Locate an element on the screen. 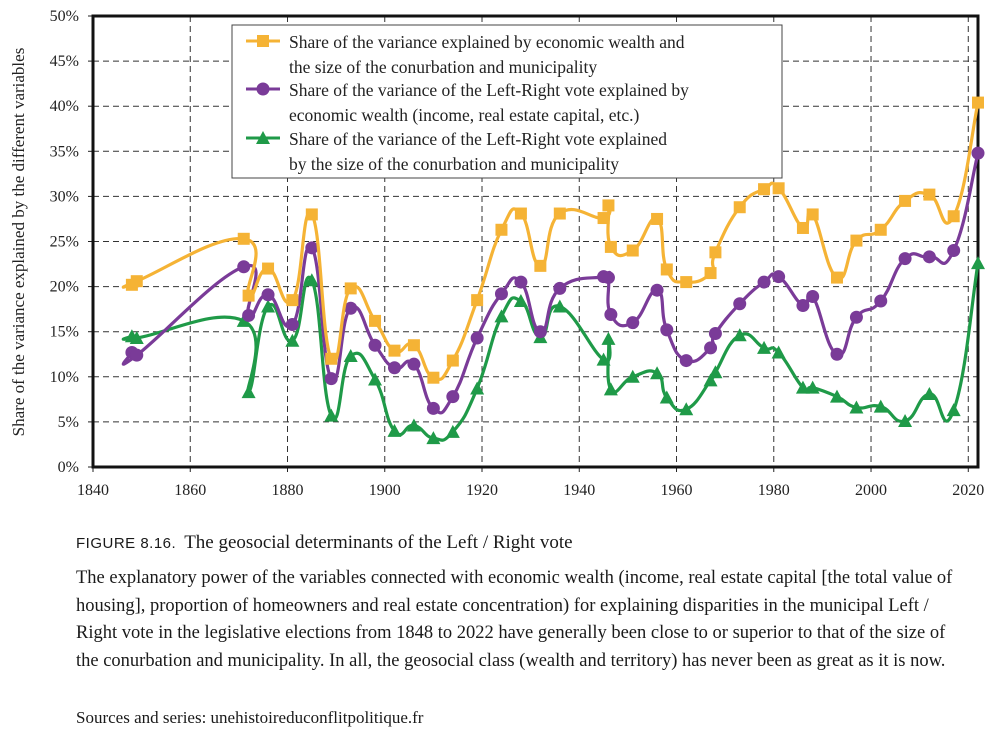 Image resolution: width=1000 pixels, height=739 pixels. legend-box is located at coordinates (507, 101).